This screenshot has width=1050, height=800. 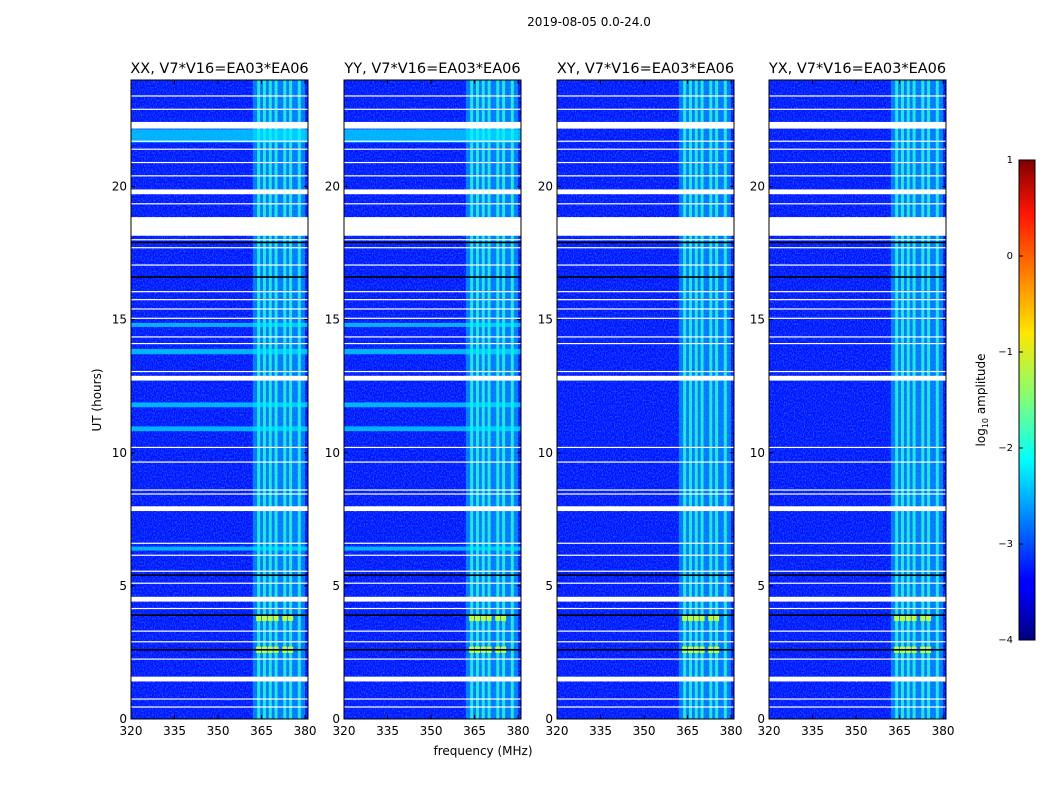 What do you see at coordinates (545, 320) in the screenshot?
I see `y-tick-label: 15` at bounding box center [545, 320].